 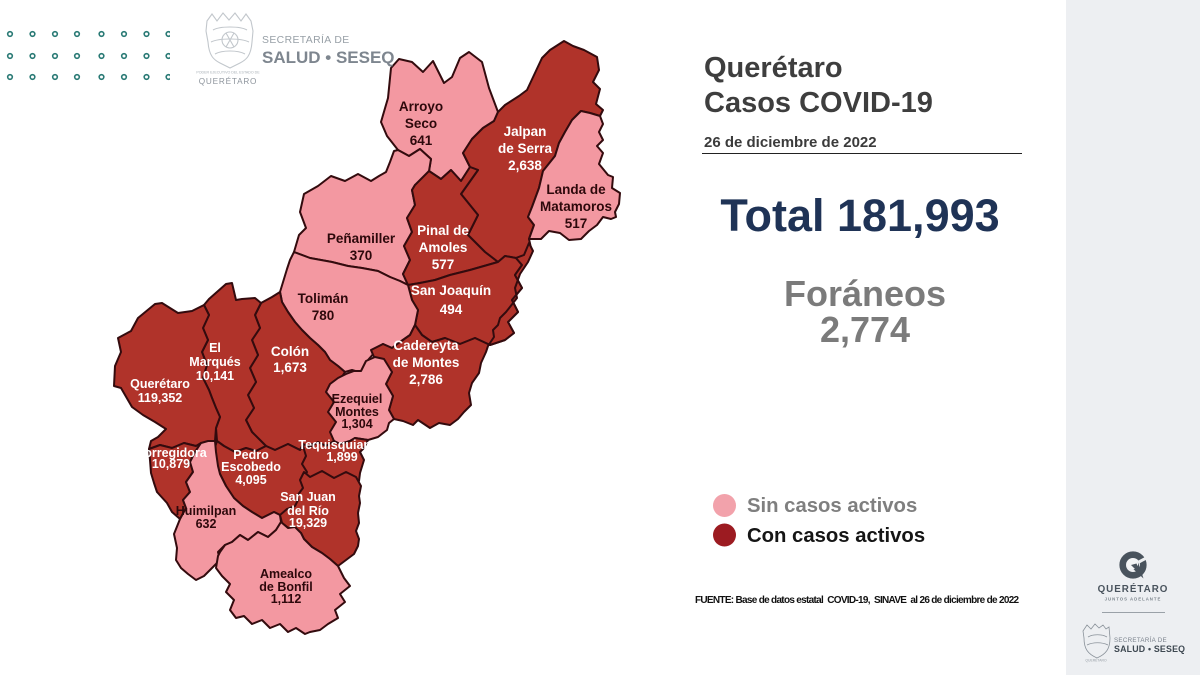 What do you see at coordinates (171, 453) in the screenshot?
I see `svg-text: Corregidora` at bounding box center [171, 453].